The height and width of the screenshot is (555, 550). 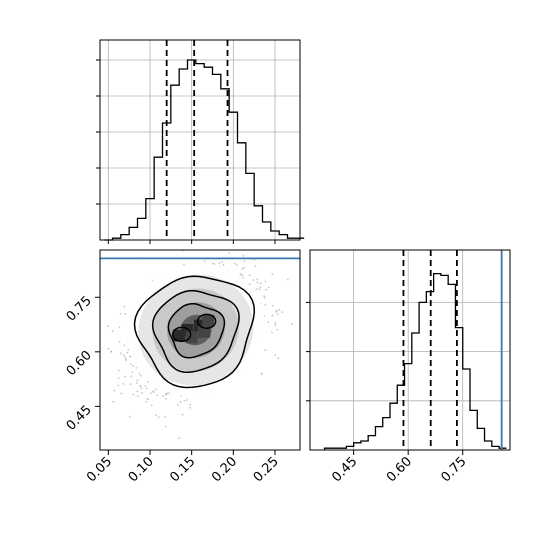 I want to click on marginal-x-frame, so click(x=200, y=140).